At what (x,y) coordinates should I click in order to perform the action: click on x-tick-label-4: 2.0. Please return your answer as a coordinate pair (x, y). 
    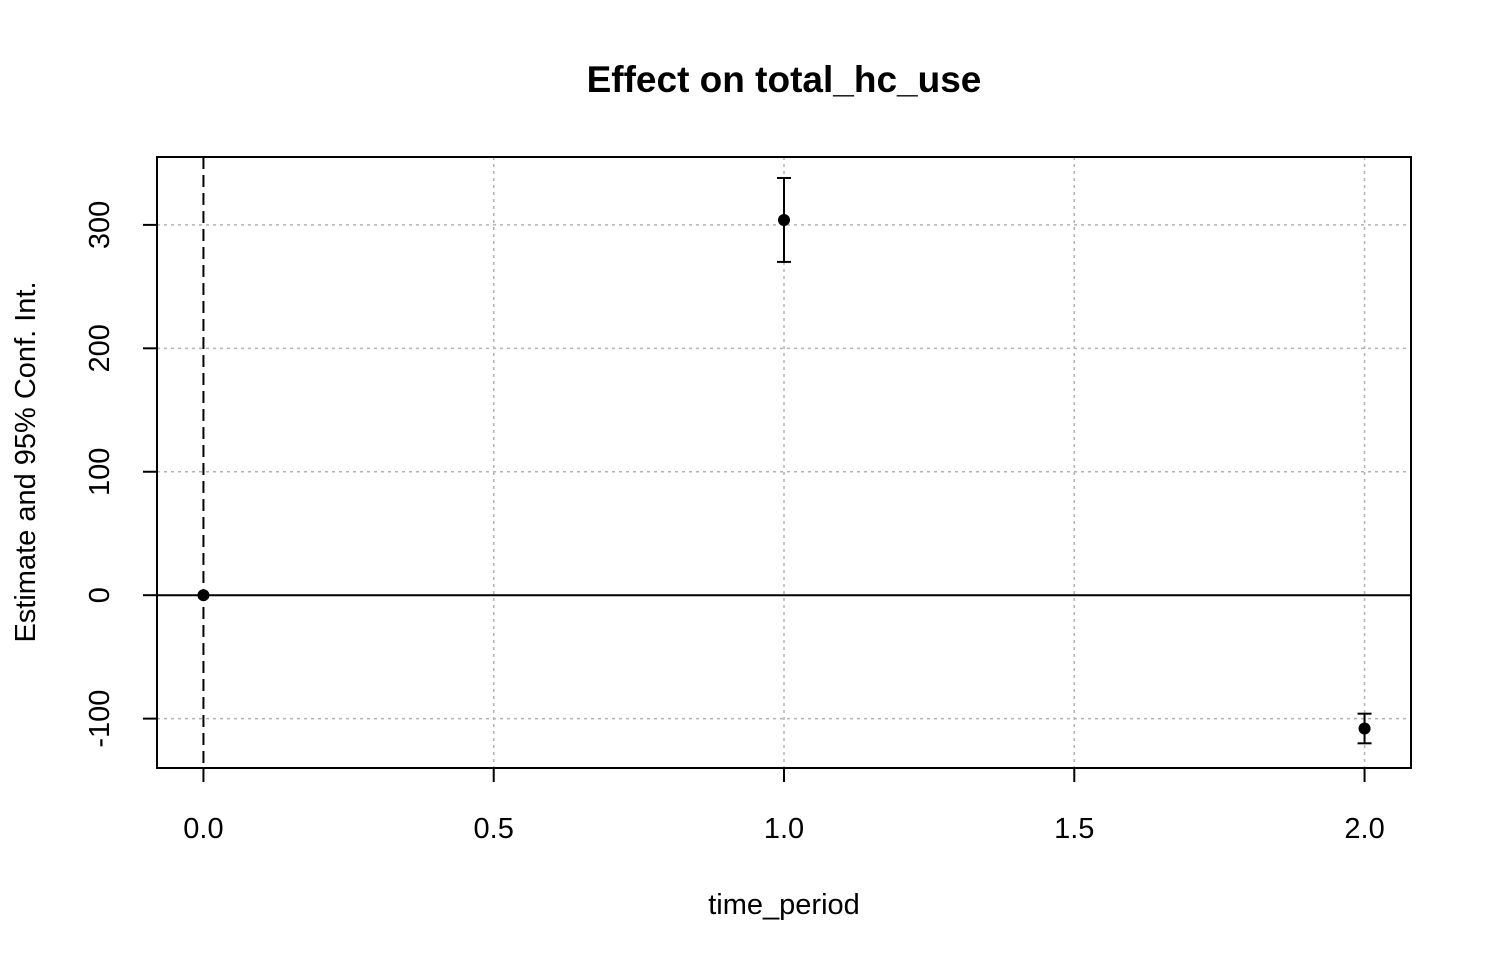
    Looking at the image, I should click on (1364, 829).